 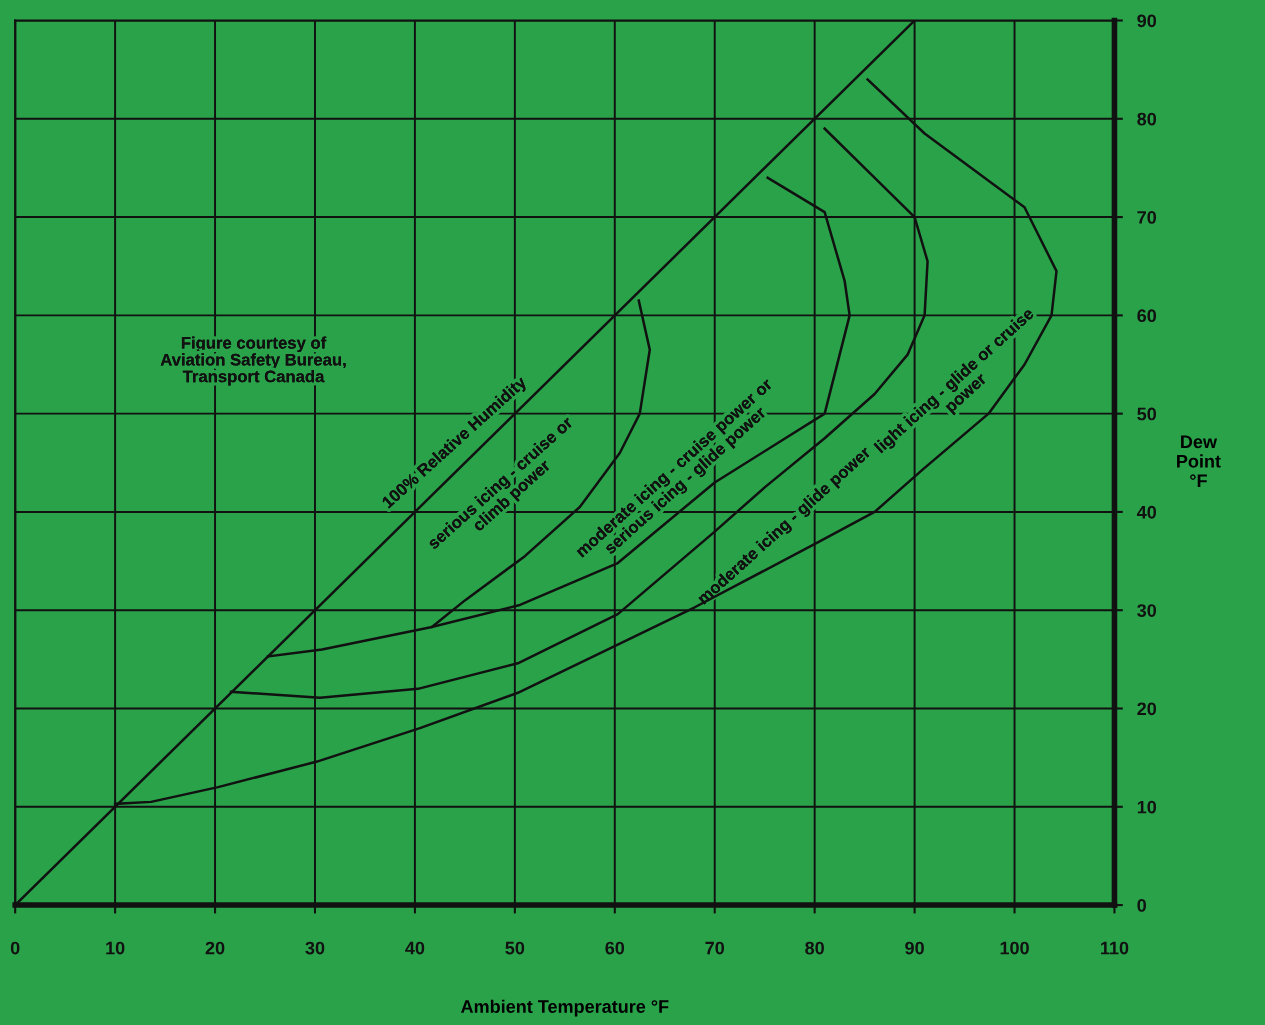 I want to click on x-tick-label: 20, so click(x=215, y=948).